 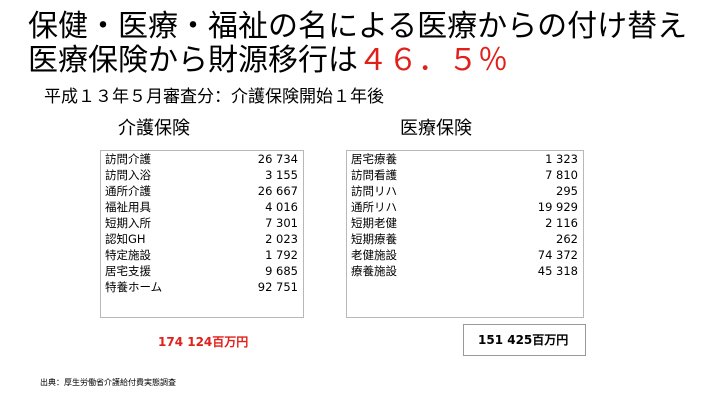 What do you see at coordinates (128, 255) in the screenshot?
I see `row-label: 特定施設` at bounding box center [128, 255].